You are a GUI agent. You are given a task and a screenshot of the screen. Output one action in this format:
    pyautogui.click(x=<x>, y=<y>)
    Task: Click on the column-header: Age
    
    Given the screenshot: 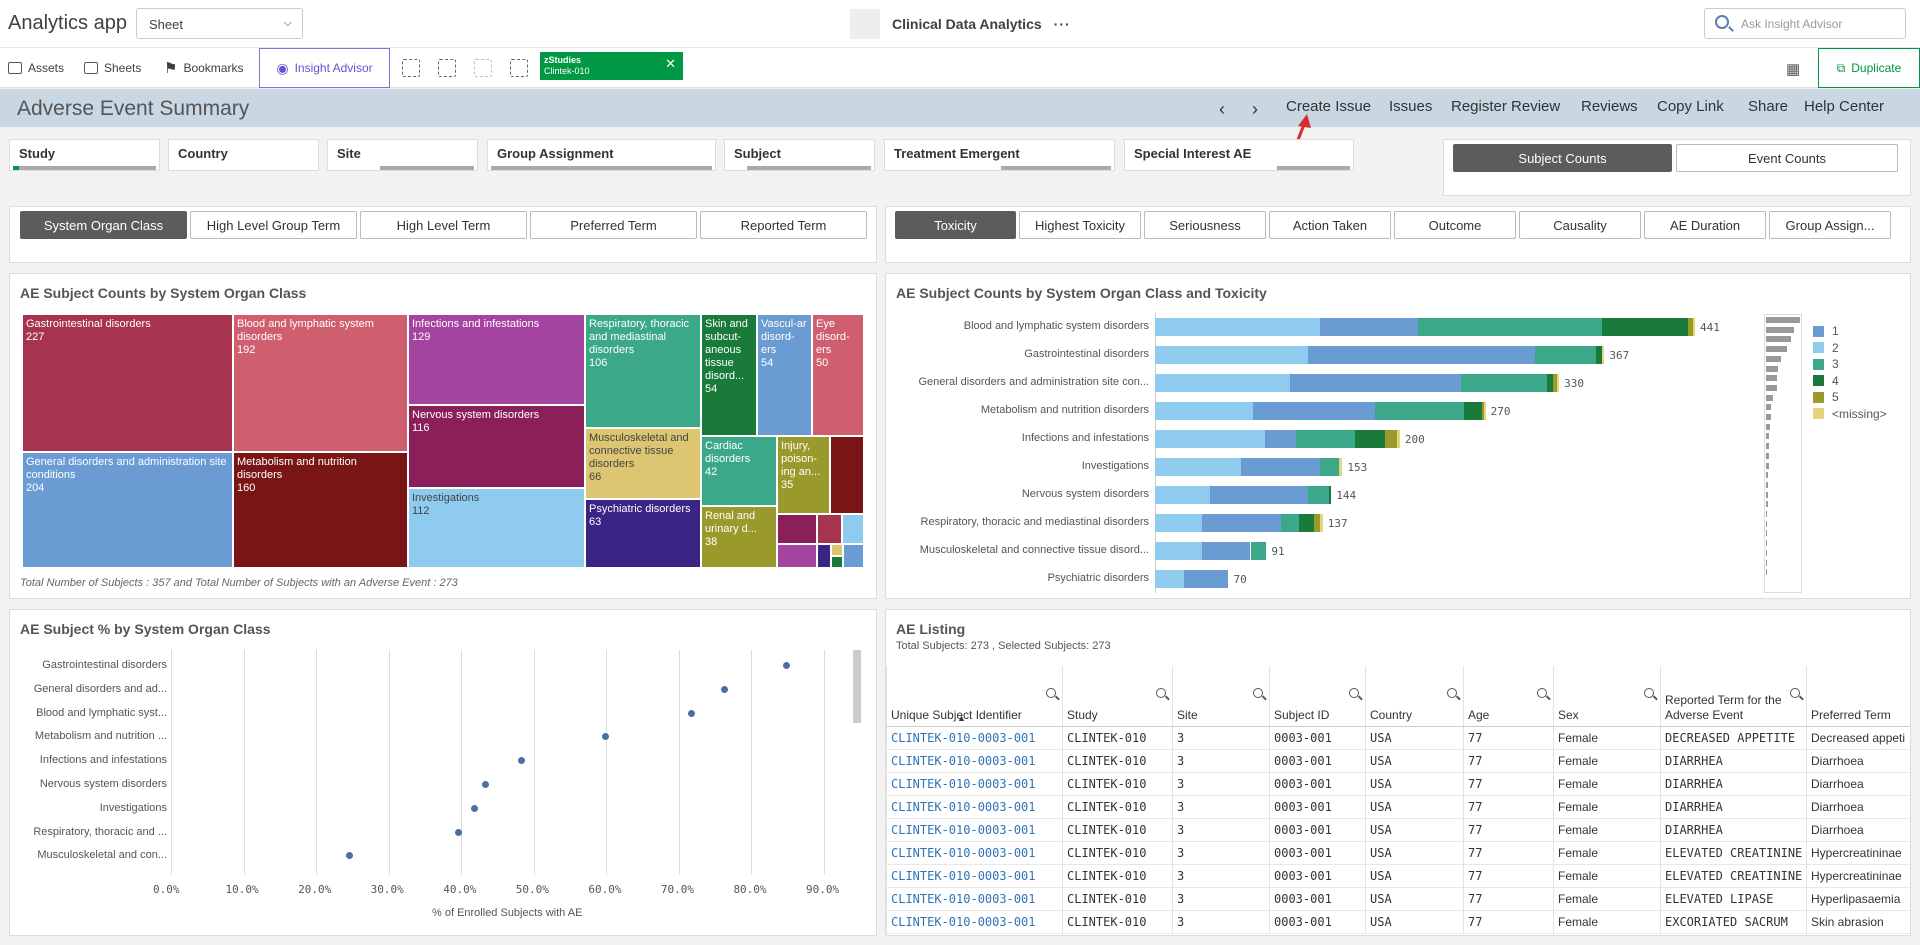 What is the action you would take?
    pyautogui.click(x=1508, y=696)
    